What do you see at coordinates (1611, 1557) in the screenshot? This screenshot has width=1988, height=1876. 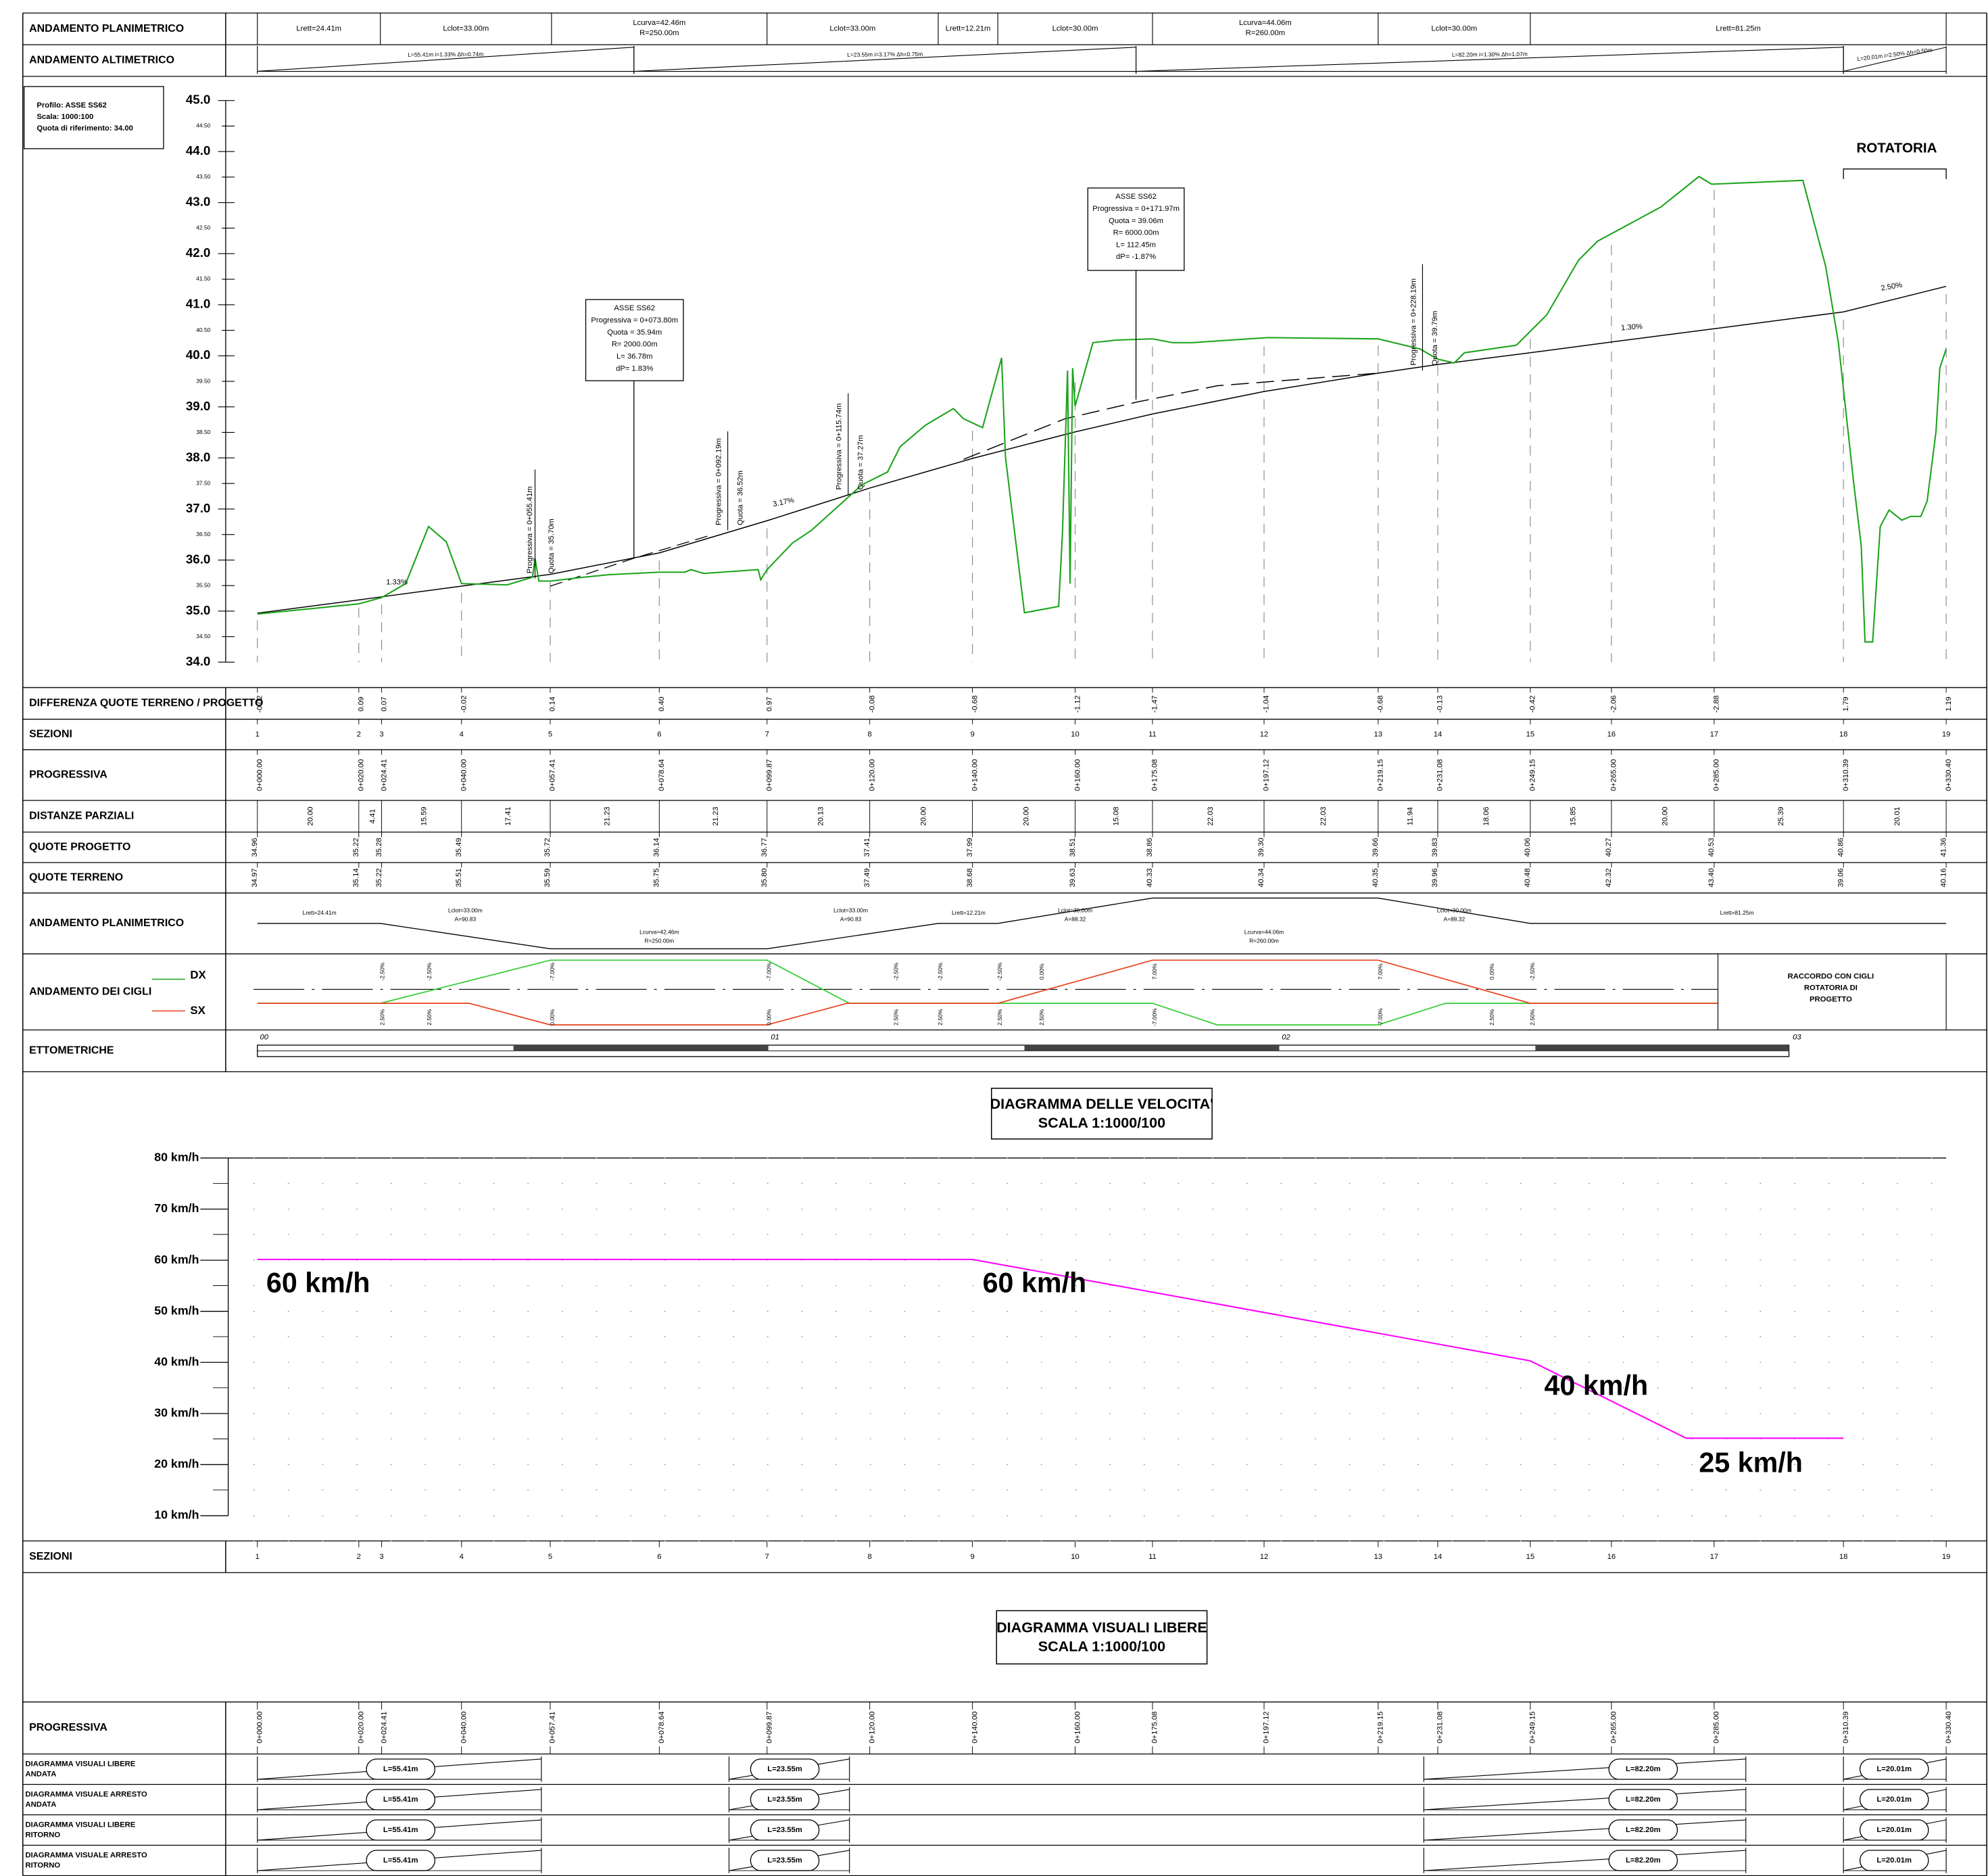 I see `section: 16` at bounding box center [1611, 1557].